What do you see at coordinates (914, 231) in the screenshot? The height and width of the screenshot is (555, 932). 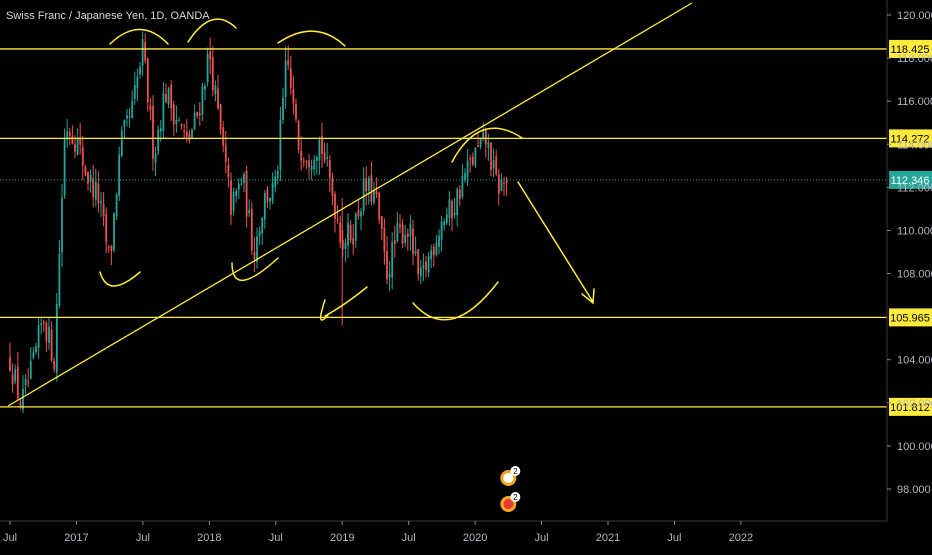 I see `y-tick-label: 110.000` at bounding box center [914, 231].